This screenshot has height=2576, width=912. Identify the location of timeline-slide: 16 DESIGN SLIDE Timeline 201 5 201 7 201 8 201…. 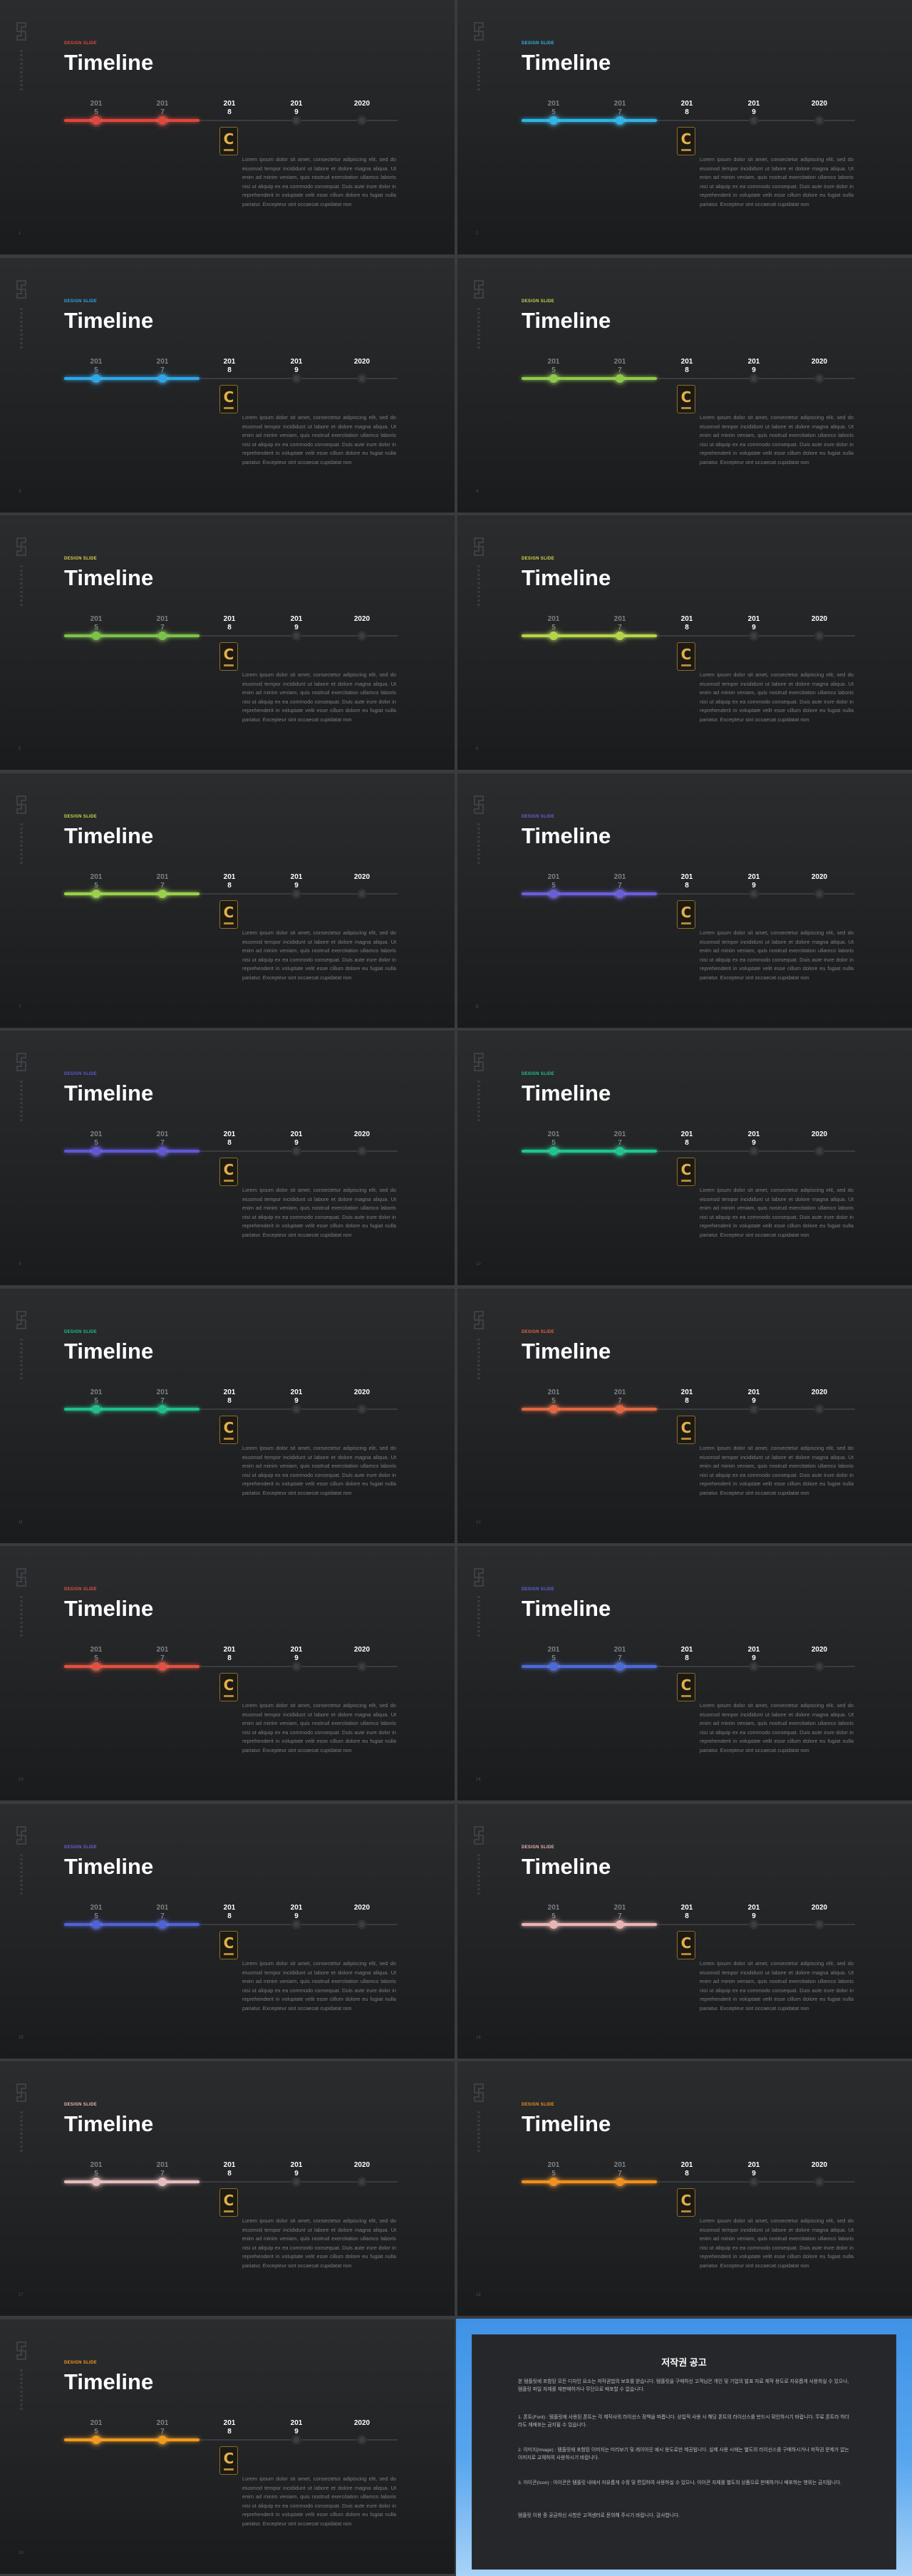
(684, 1931).